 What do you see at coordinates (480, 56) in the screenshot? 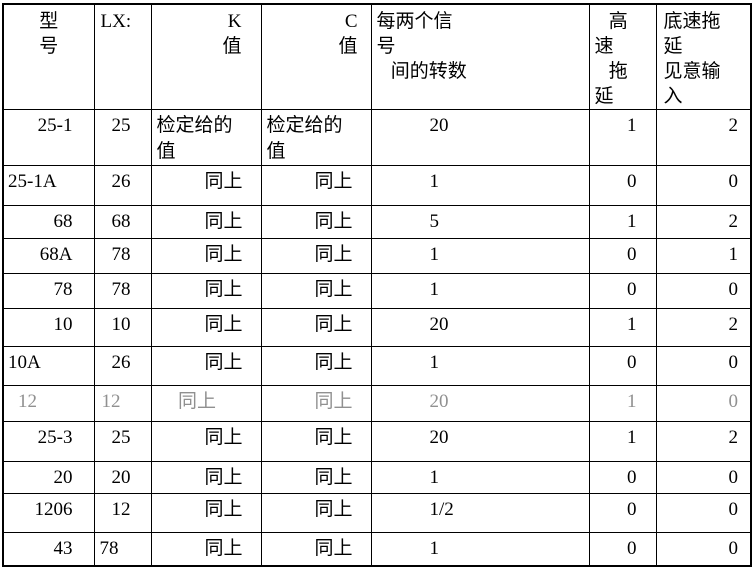
I see `column-header-revs-between-signals: 每两个信 号 间的转数` at bounding box center [480, 56].